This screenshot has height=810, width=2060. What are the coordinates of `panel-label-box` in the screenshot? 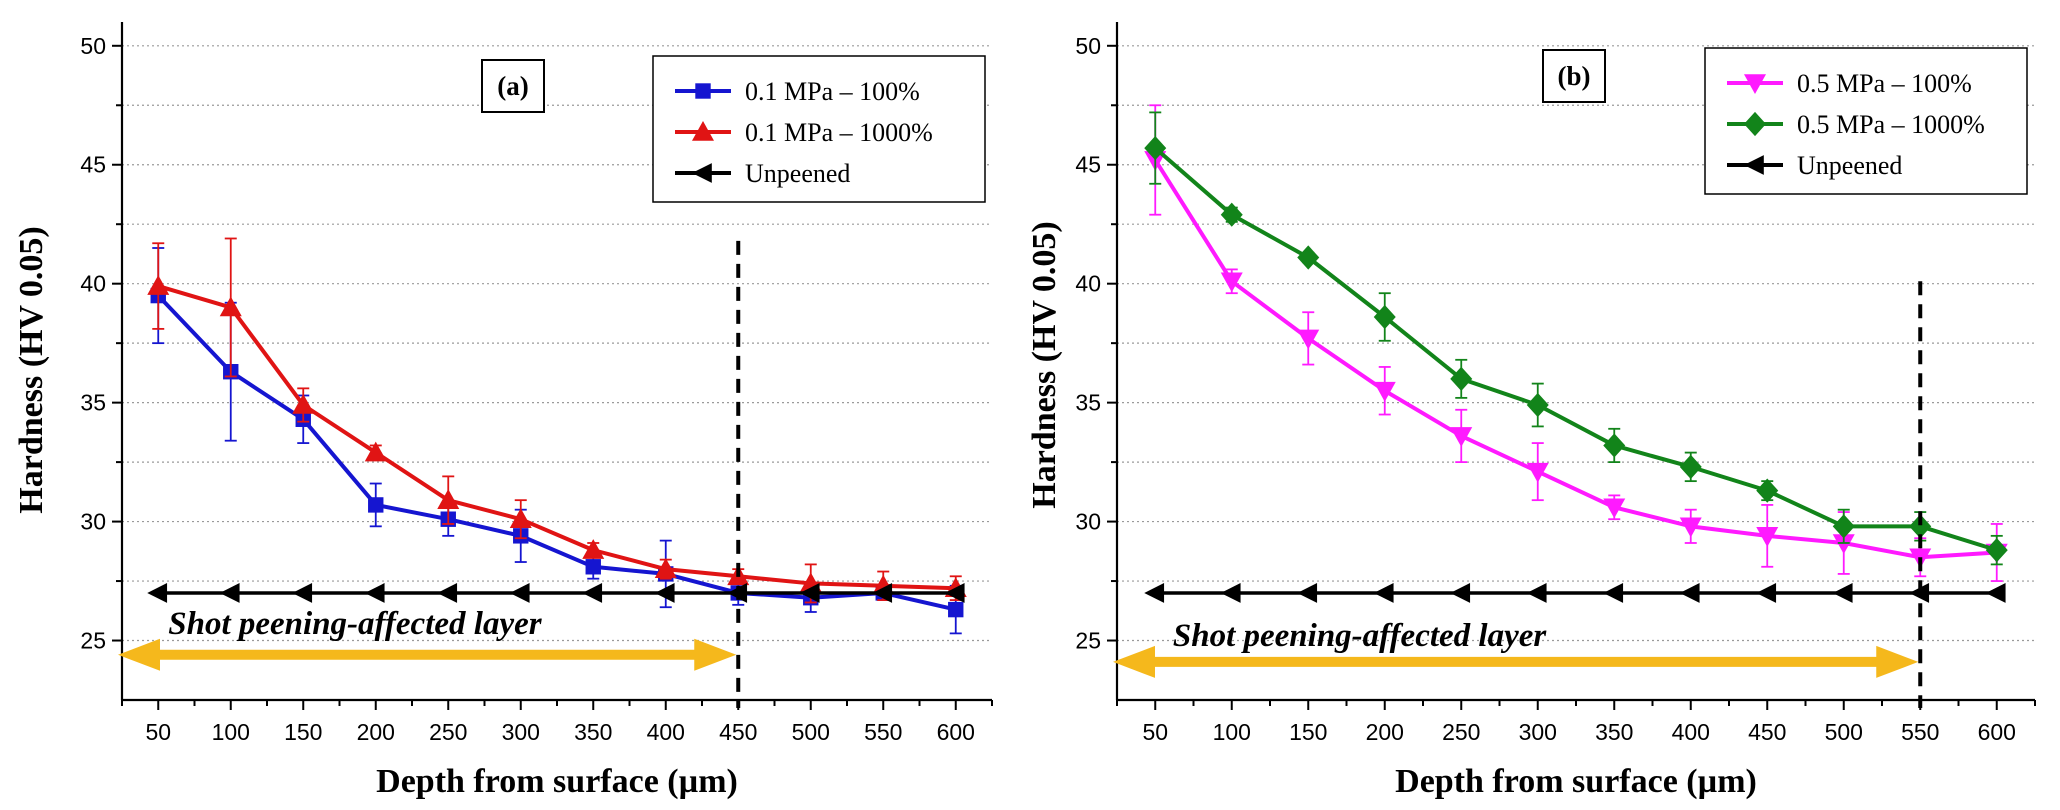 It's located at (1574, 76).